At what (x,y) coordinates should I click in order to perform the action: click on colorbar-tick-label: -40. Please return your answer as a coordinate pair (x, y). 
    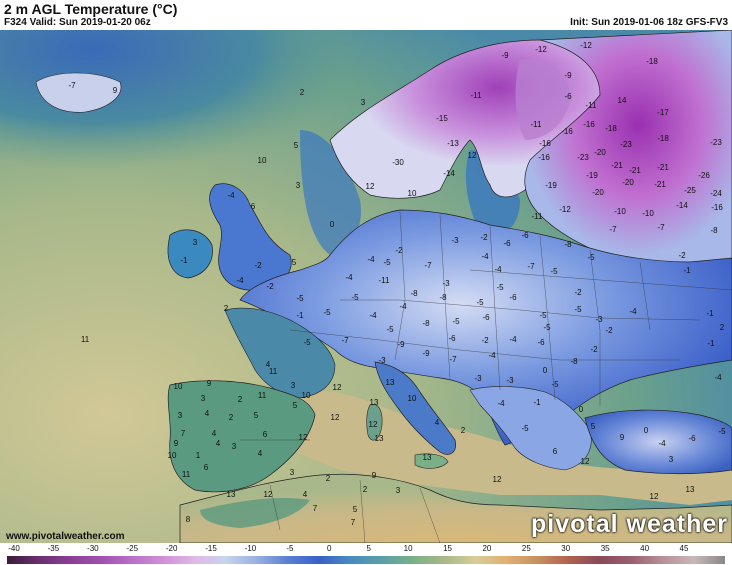
    Looking at the image, I should click on (14, 548).